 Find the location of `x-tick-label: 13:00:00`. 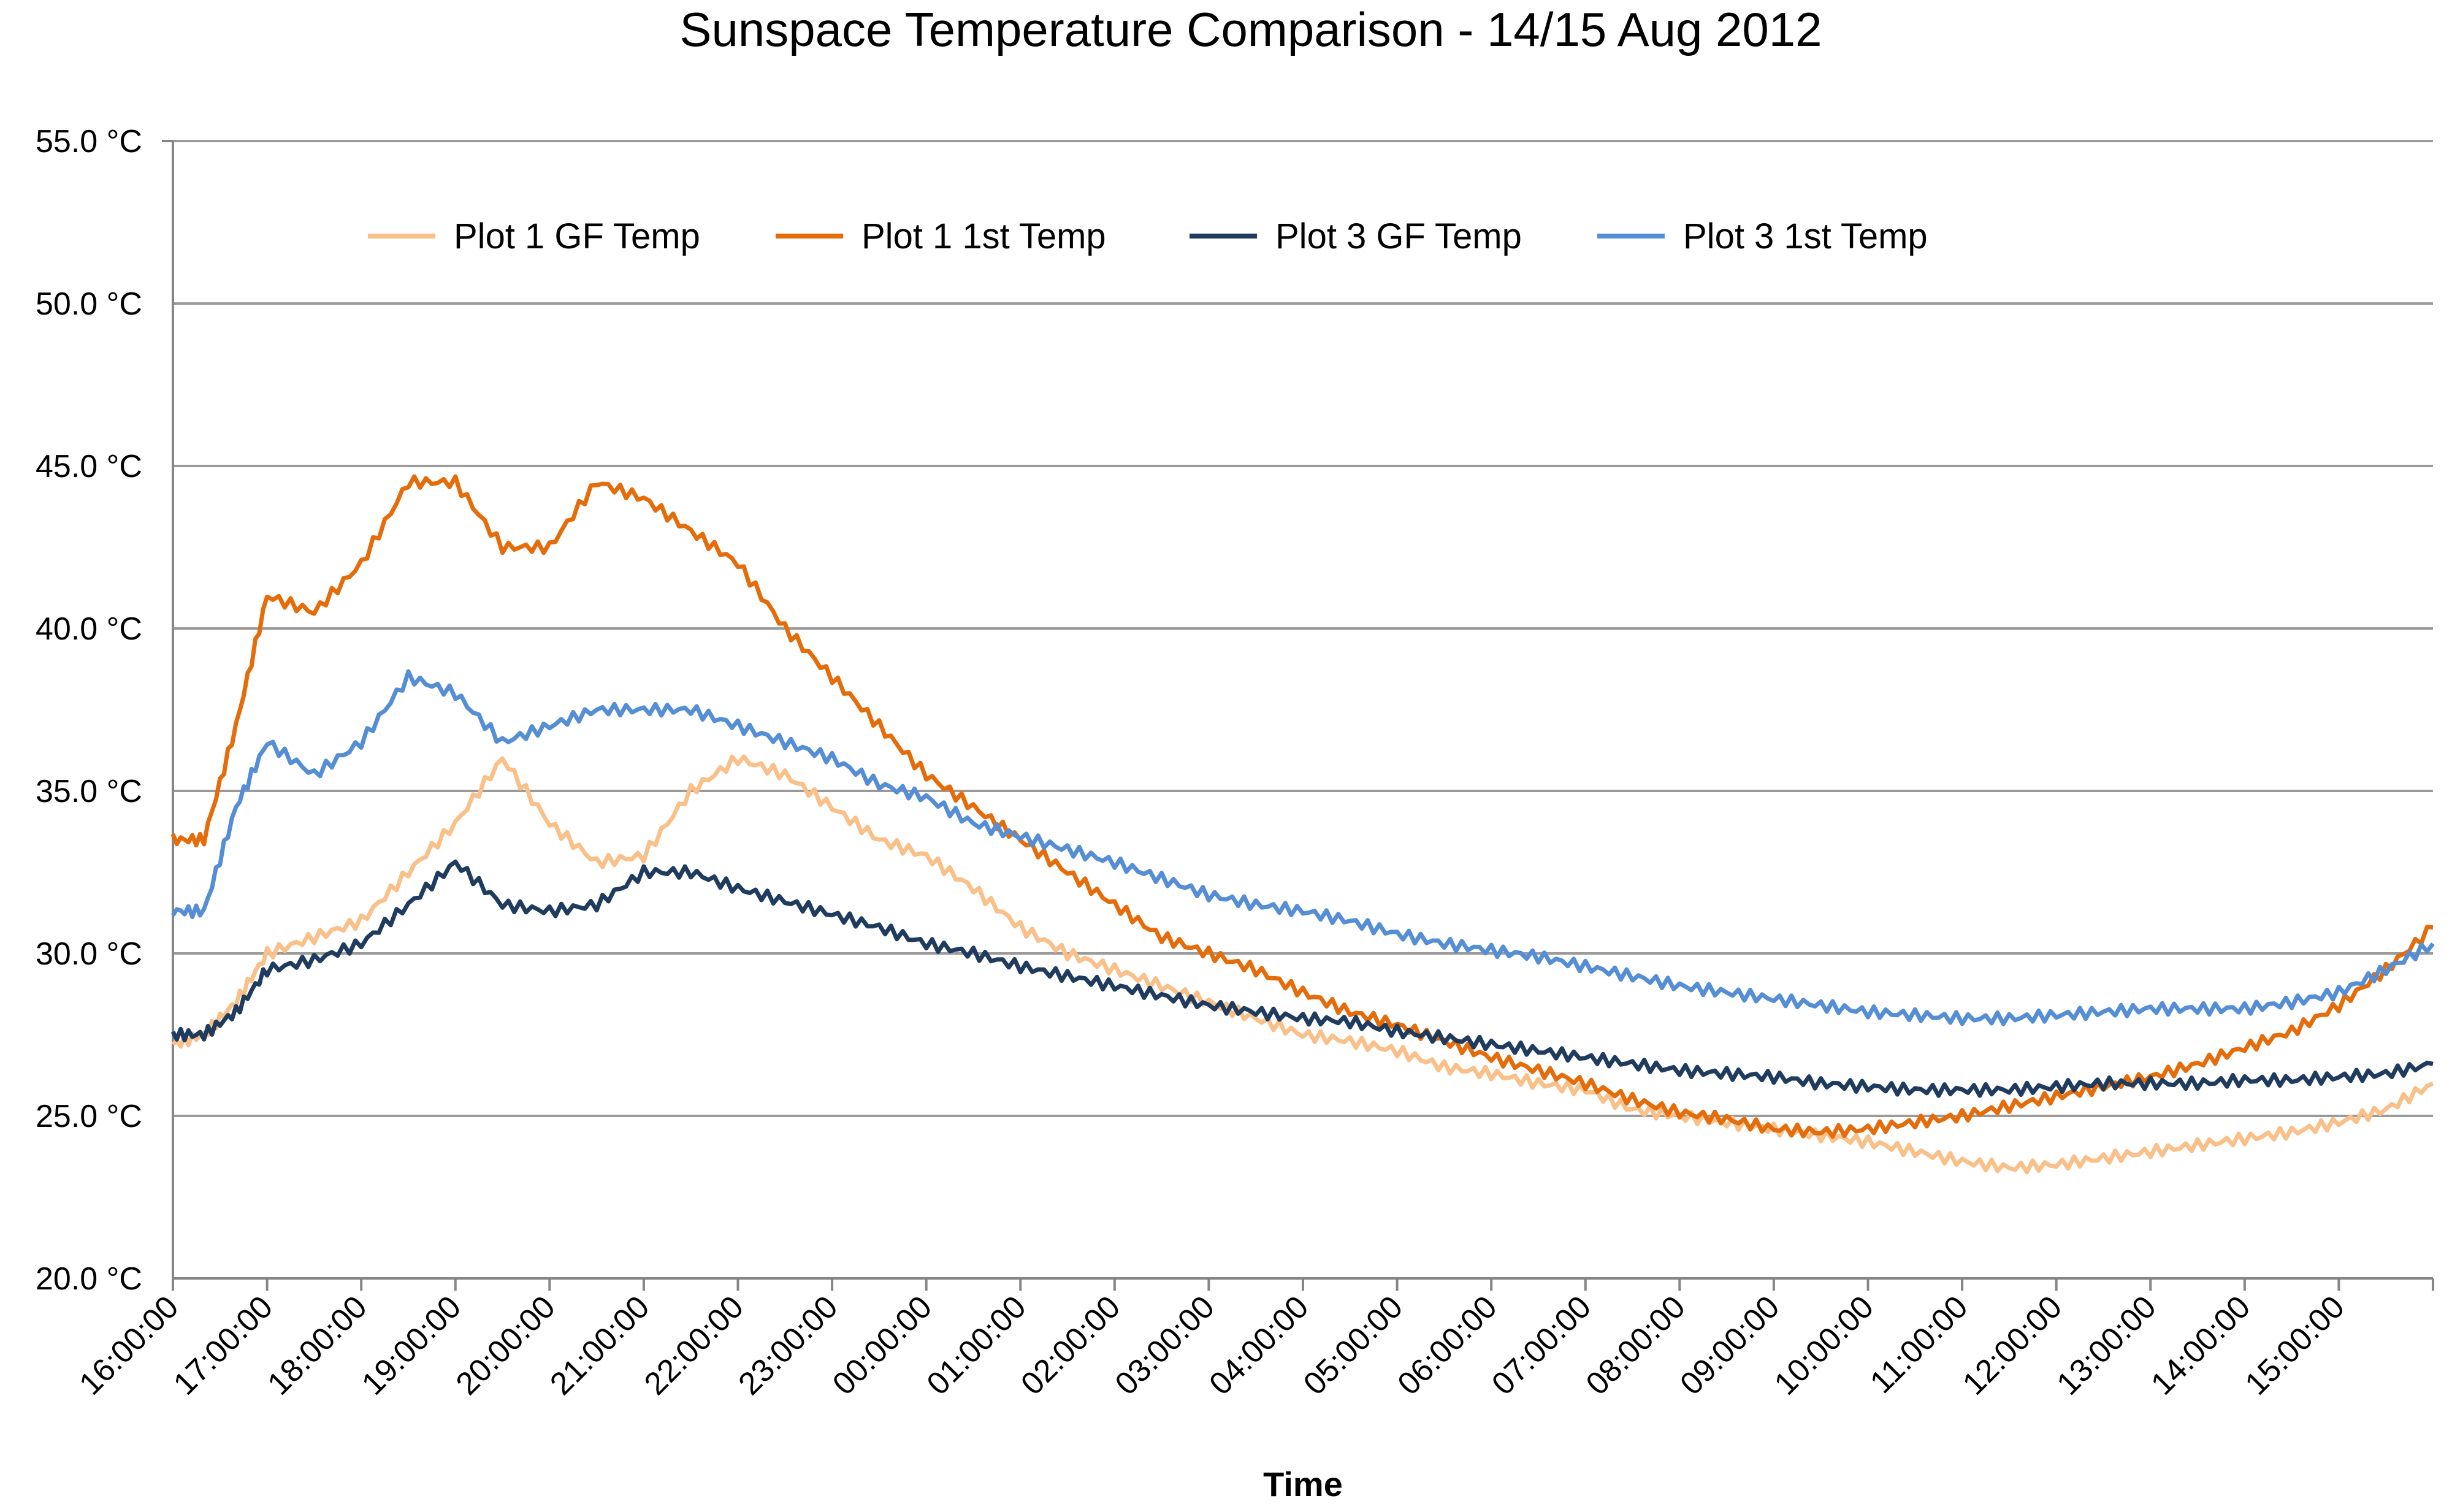

x-tick-label: 13:00:00 is located at coordinates (2106, 1345).